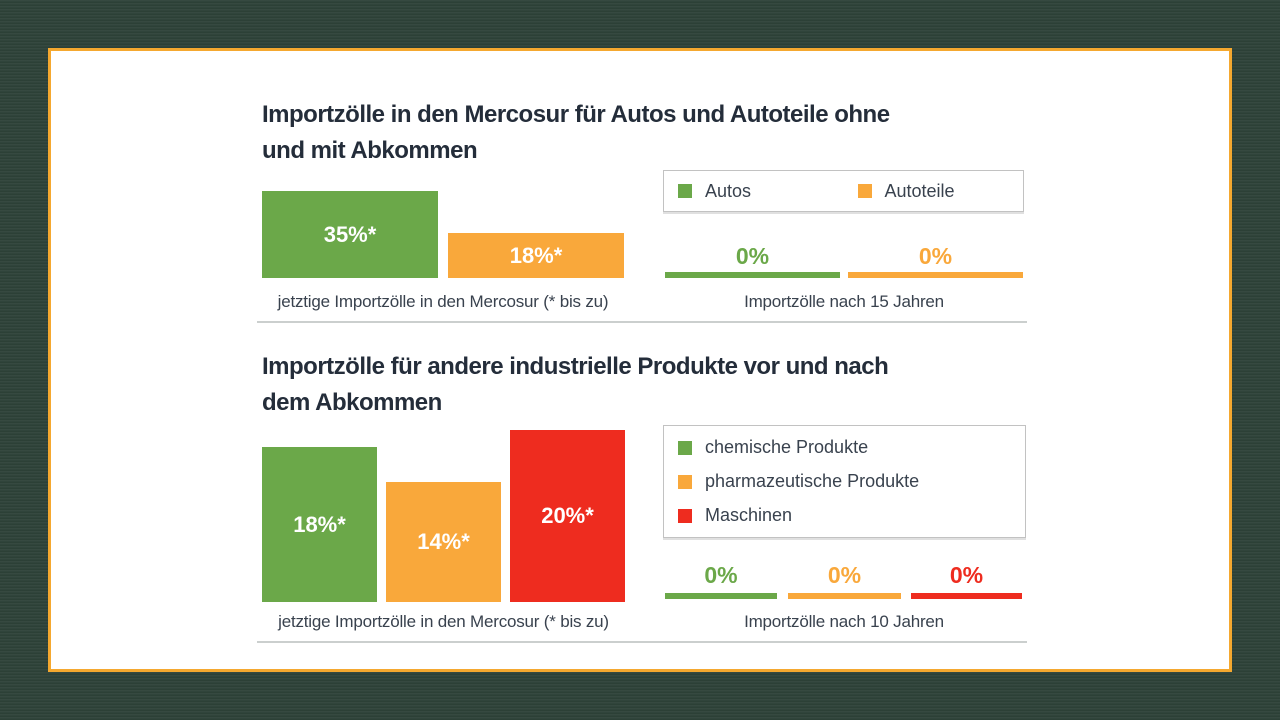  I want to click on bar-maschinen-value-label: 20%*, so click(567, 515).